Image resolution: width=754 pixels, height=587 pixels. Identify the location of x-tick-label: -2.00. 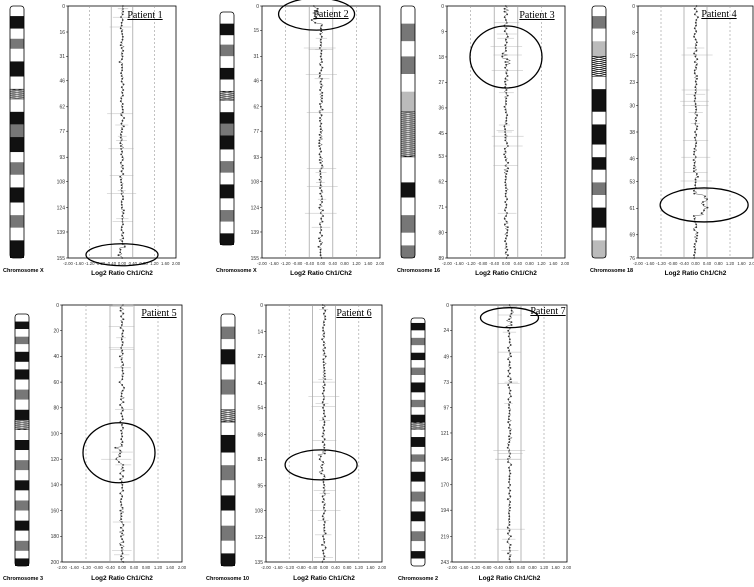
(62, 567).